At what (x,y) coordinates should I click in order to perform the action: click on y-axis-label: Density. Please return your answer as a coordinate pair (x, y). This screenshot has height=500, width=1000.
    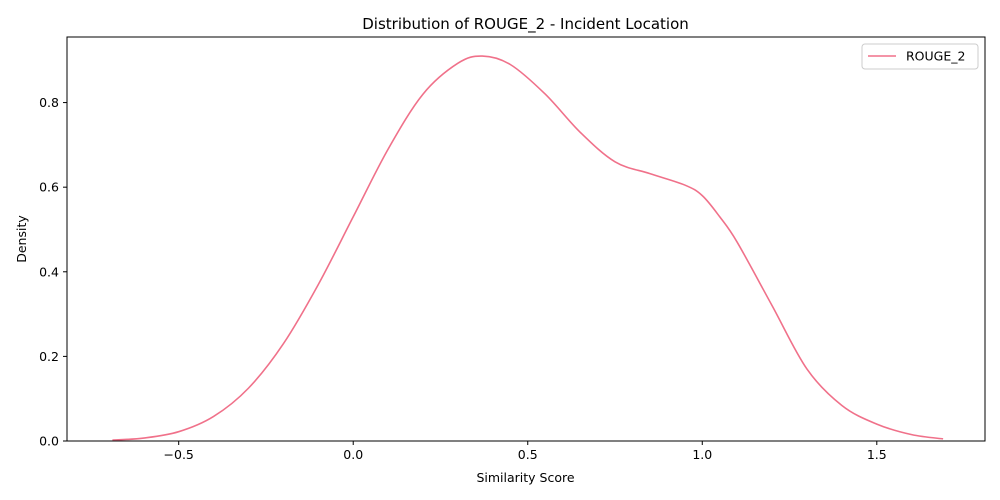
    Looking at the image, I should click on (21, 239).